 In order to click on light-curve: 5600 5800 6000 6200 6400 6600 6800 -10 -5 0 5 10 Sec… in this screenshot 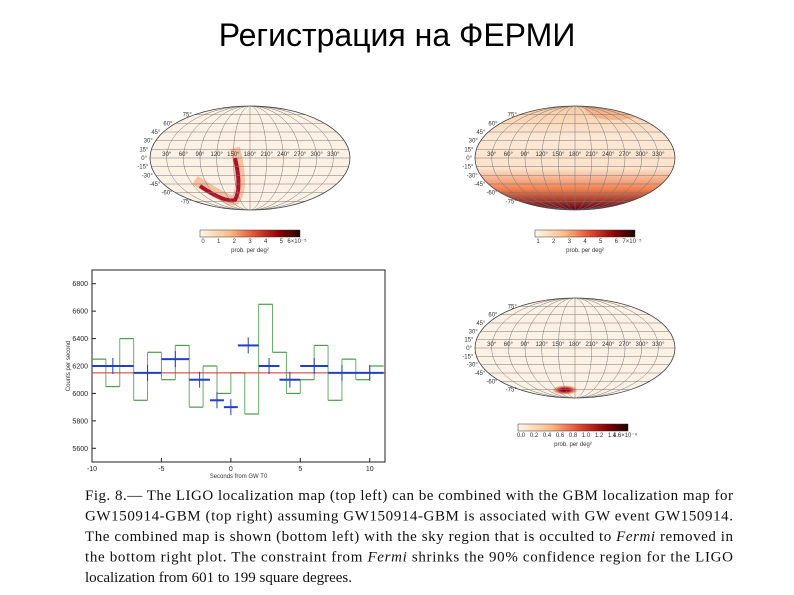, I will do `click(226, 374)`.